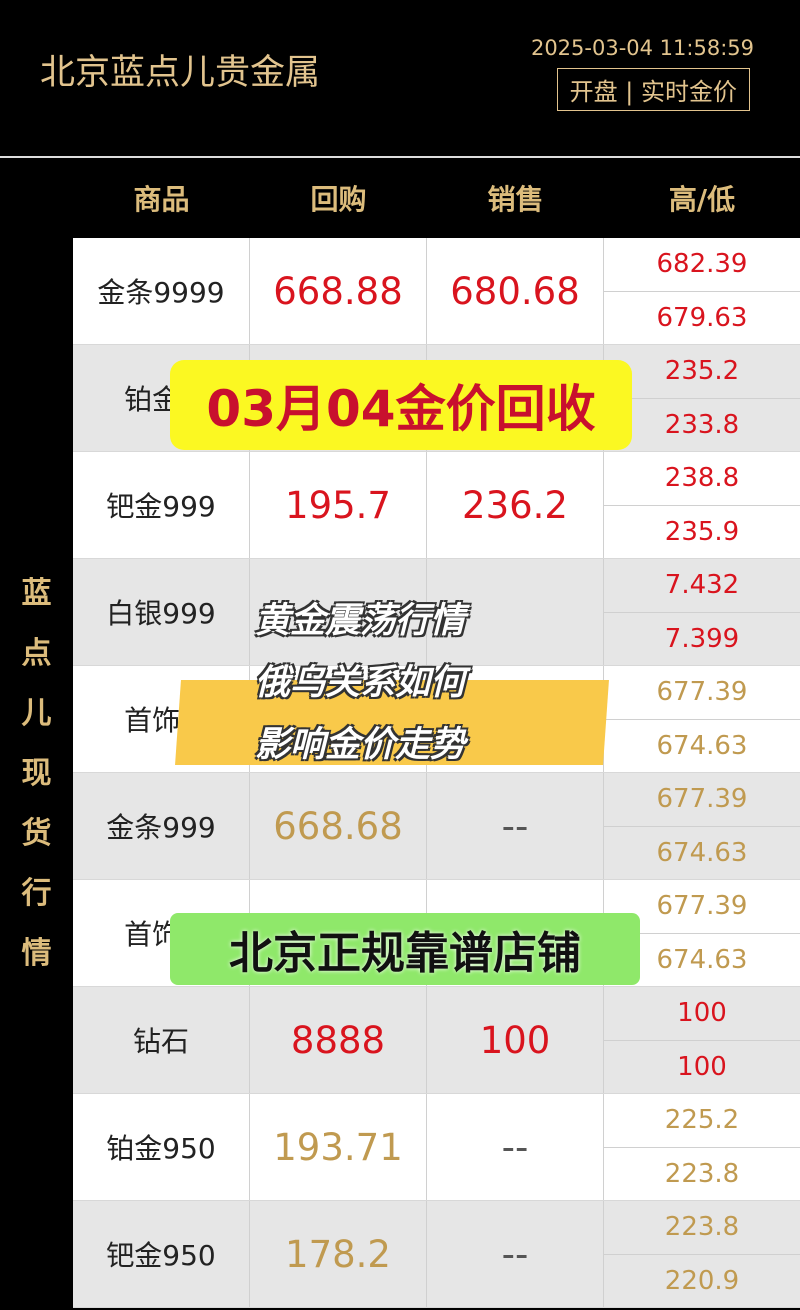  What do you see at coordinates (338, 505) in the screenshot?
I see `buyback-price: 195.7` at bounding box center [338, 505].